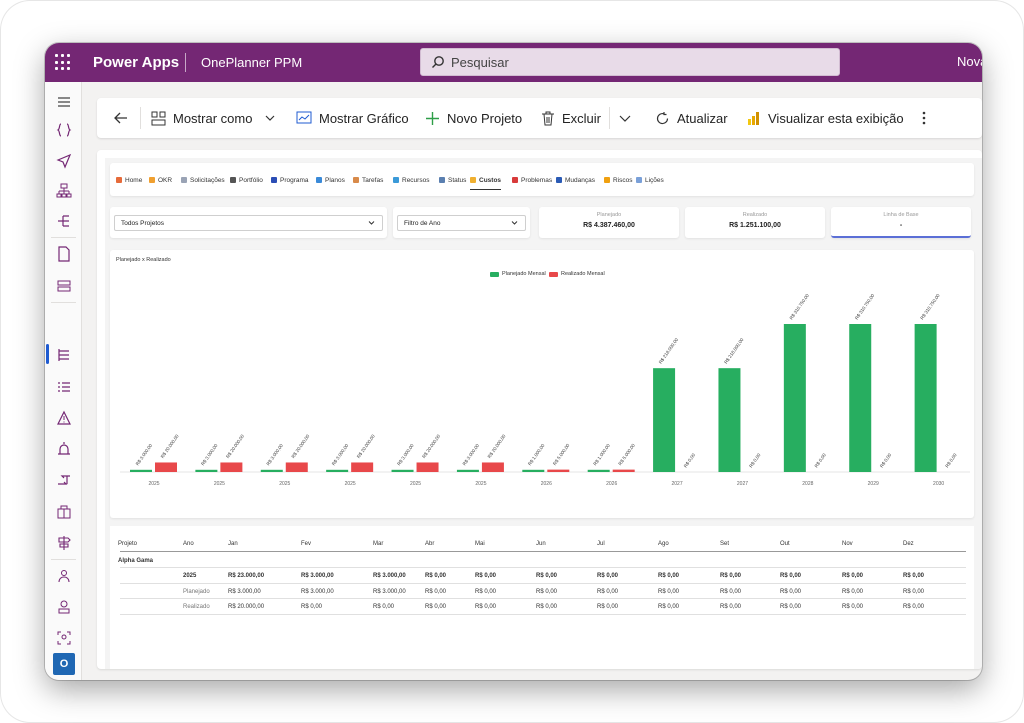 This screenshot has height=723, width=1024. What do you see at coordinates (134, 180) in the screenshot?
I see `tab-label: Home` at bounding box center [134, 180].